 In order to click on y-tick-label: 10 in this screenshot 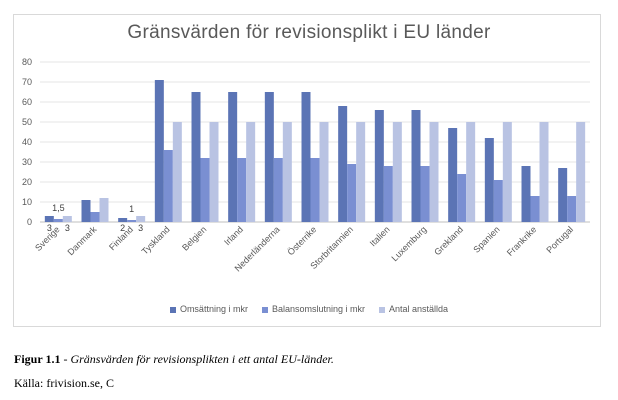, I will do `click(27, 202)`.